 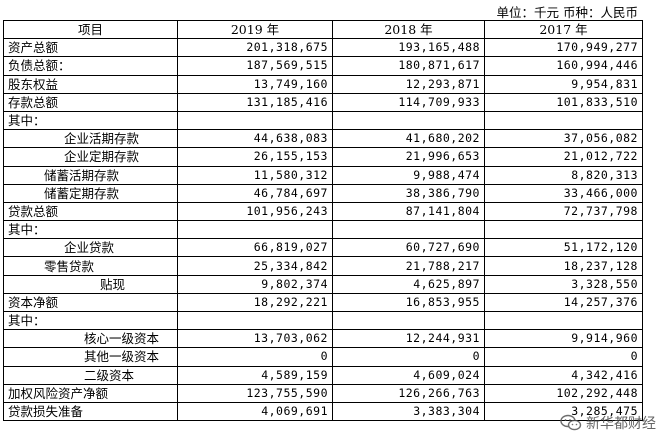 I want to click on header-2019: 2019 年, so click(x=255, y=29).